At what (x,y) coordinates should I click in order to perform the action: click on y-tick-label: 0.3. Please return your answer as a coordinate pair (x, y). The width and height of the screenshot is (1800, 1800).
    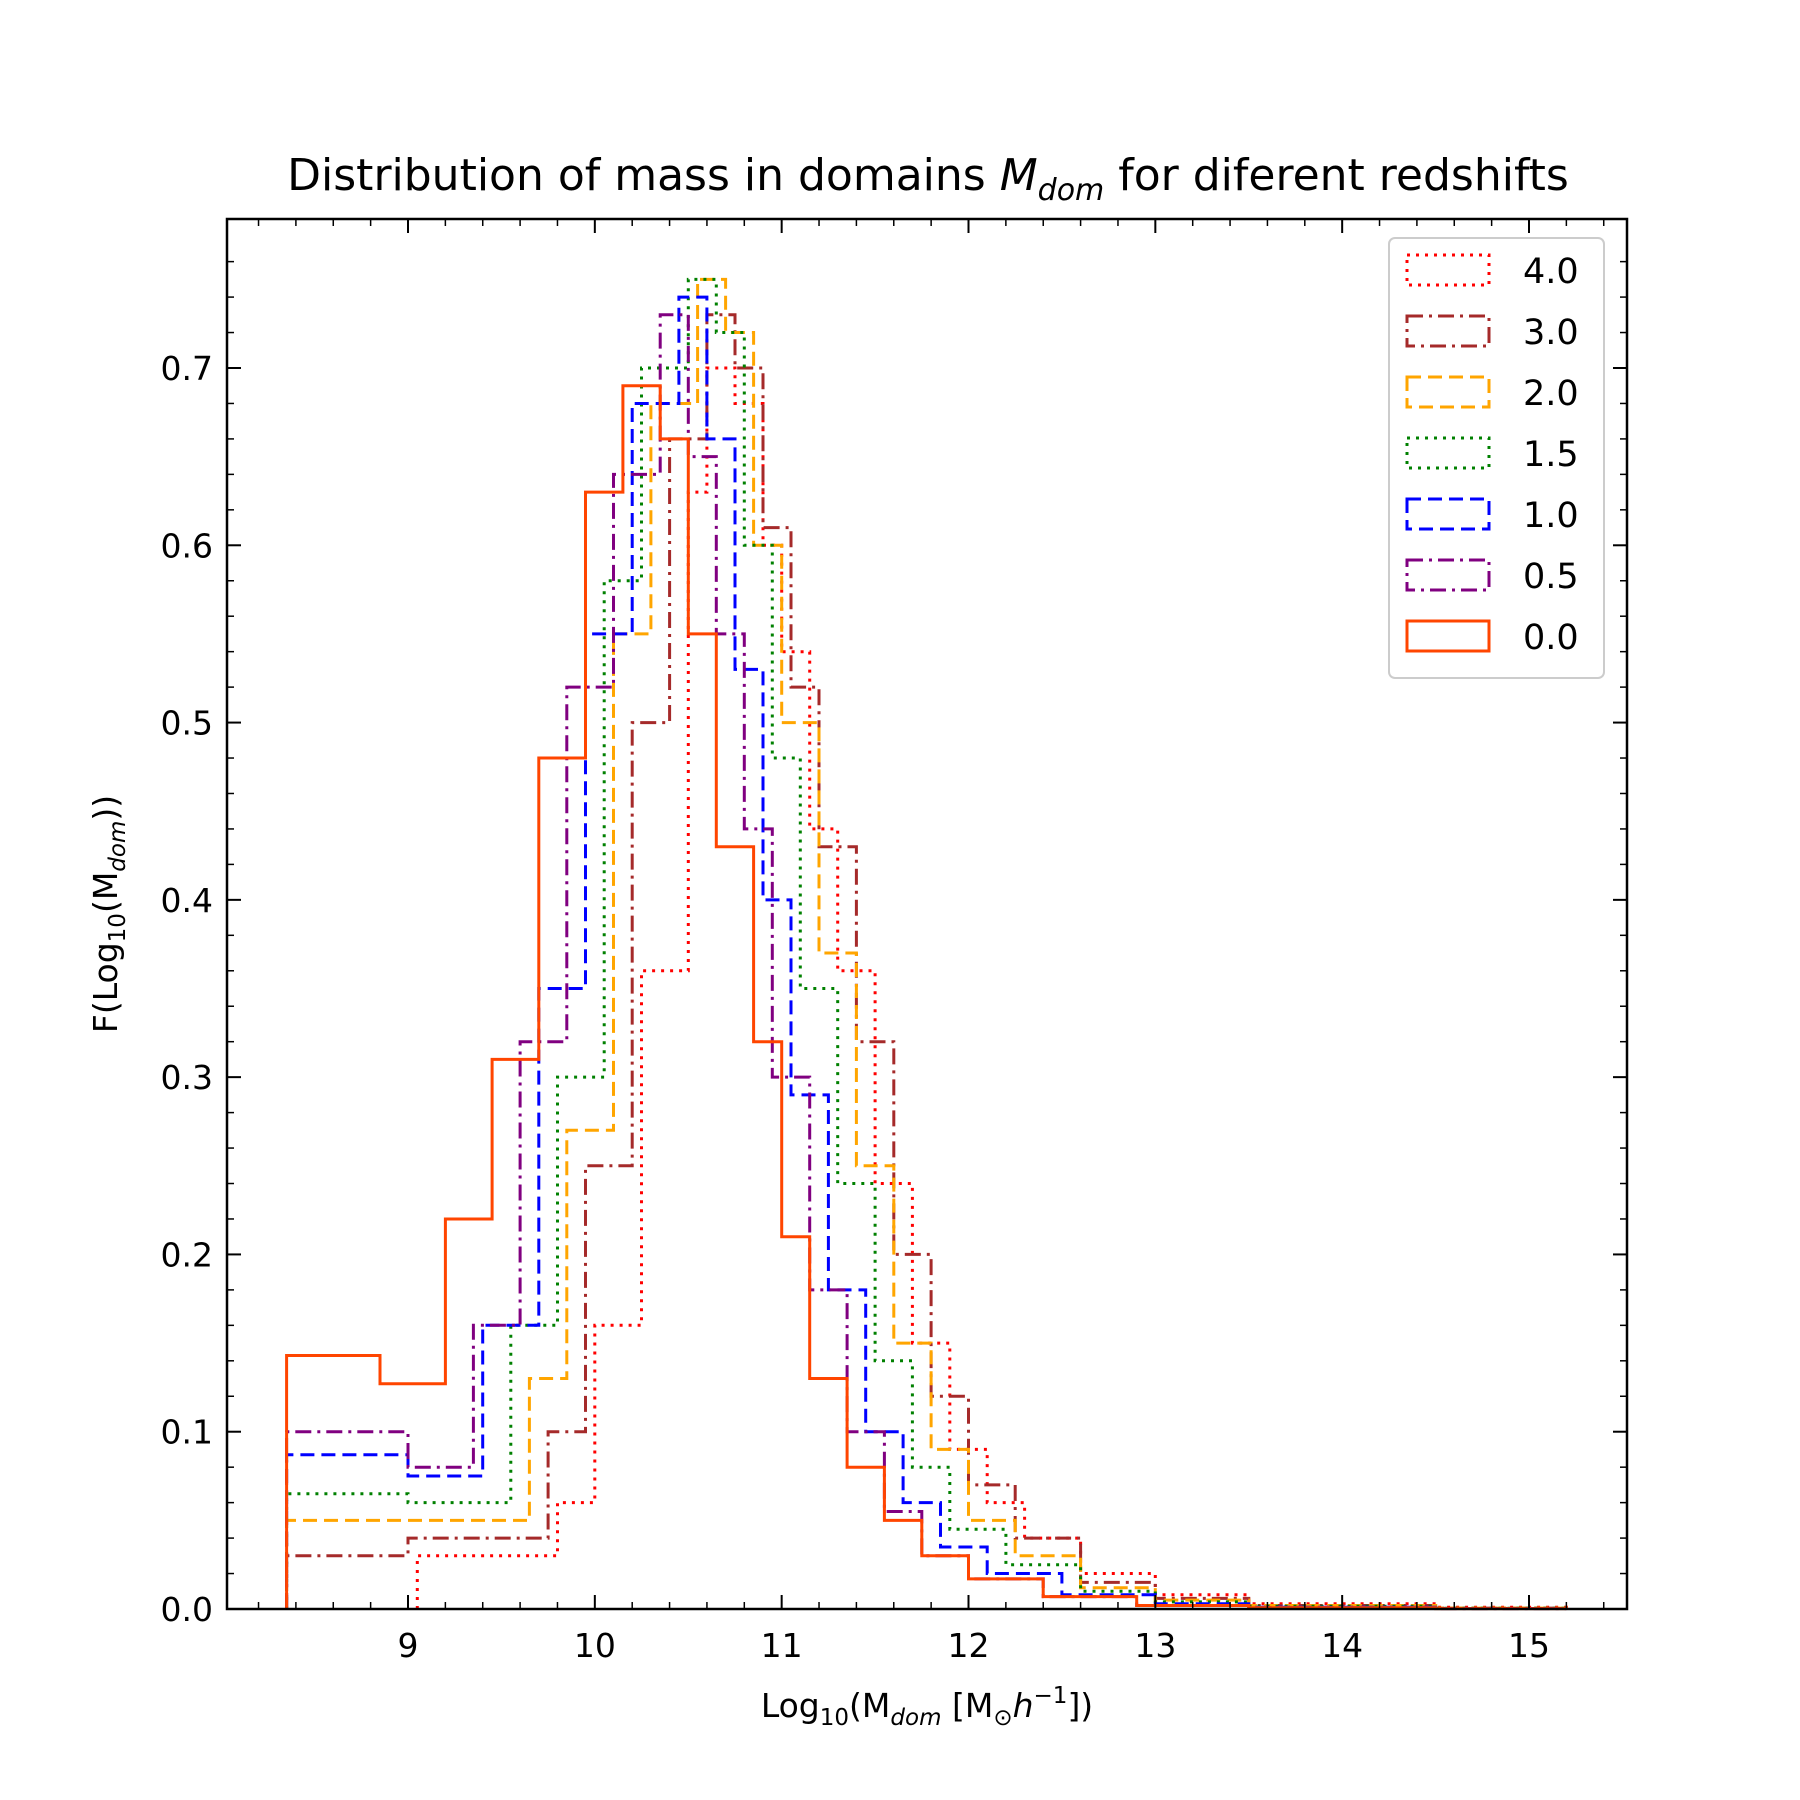
    Looking at the image, I should click on (187, 1077).